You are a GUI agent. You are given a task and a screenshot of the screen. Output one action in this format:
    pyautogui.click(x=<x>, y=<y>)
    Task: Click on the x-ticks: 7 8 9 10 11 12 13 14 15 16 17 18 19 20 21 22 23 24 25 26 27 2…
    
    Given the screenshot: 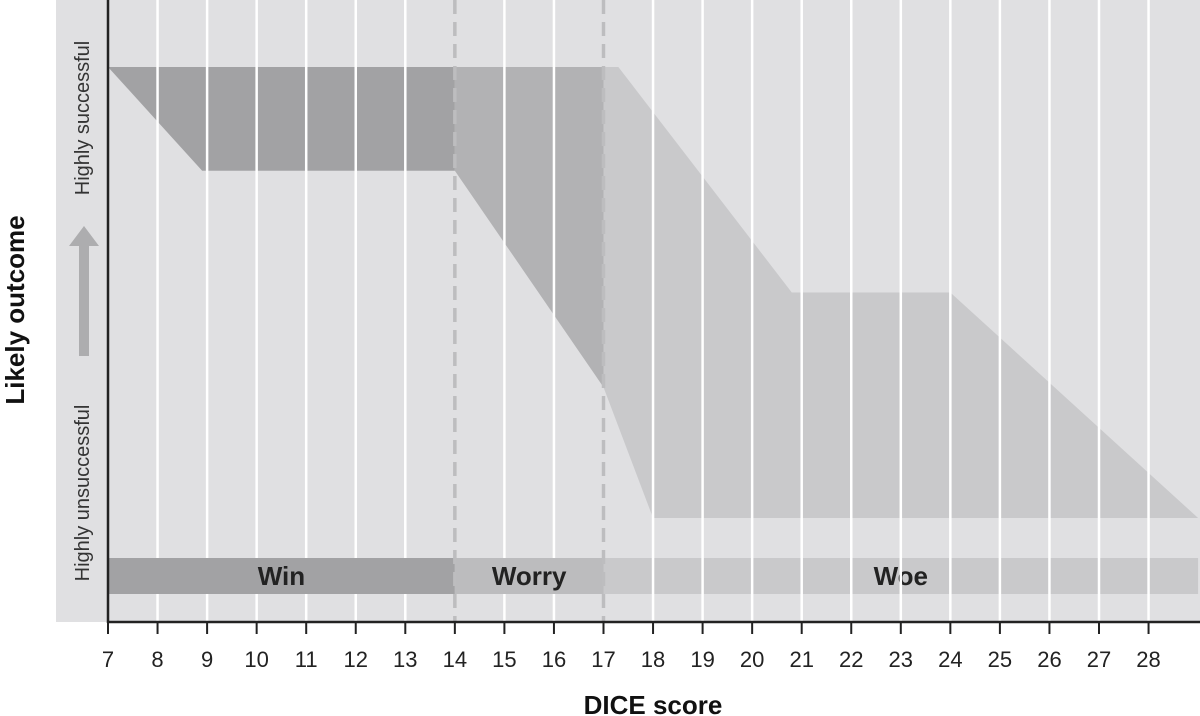 What is the action you would take?
    pyautogui.click(x=631, y=647)
    